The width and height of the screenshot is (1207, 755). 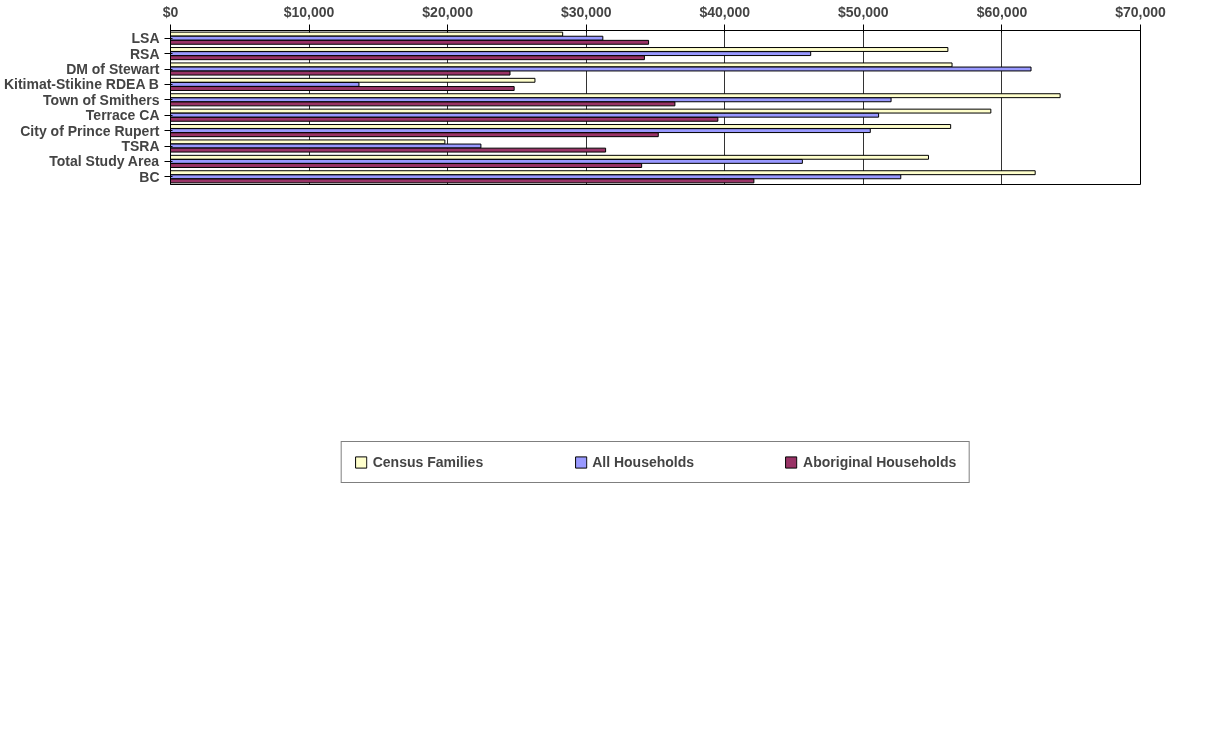 What do you see at coordinates (448, 11) in the screenshot?
I see `x-tick-label: $20,000` at bounding box center [448, 11].